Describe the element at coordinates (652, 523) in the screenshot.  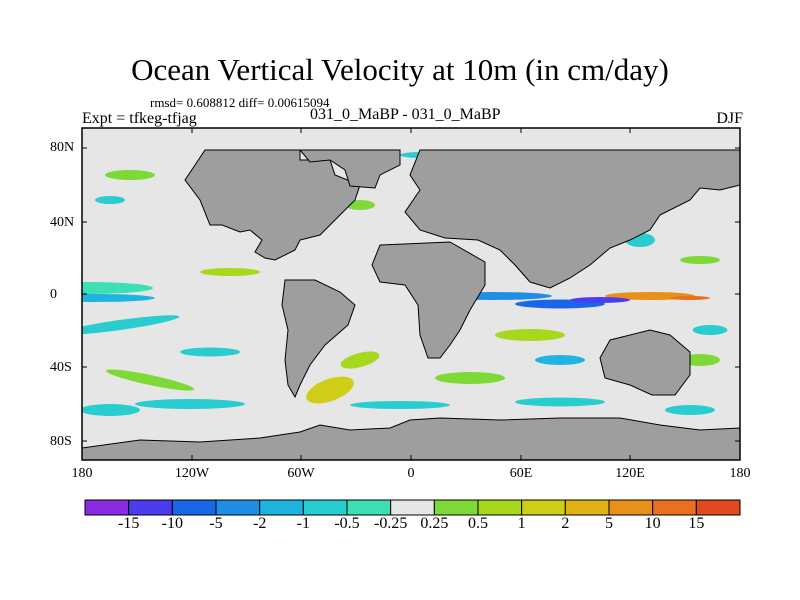
I see `colorbar-label: 10` at that location.